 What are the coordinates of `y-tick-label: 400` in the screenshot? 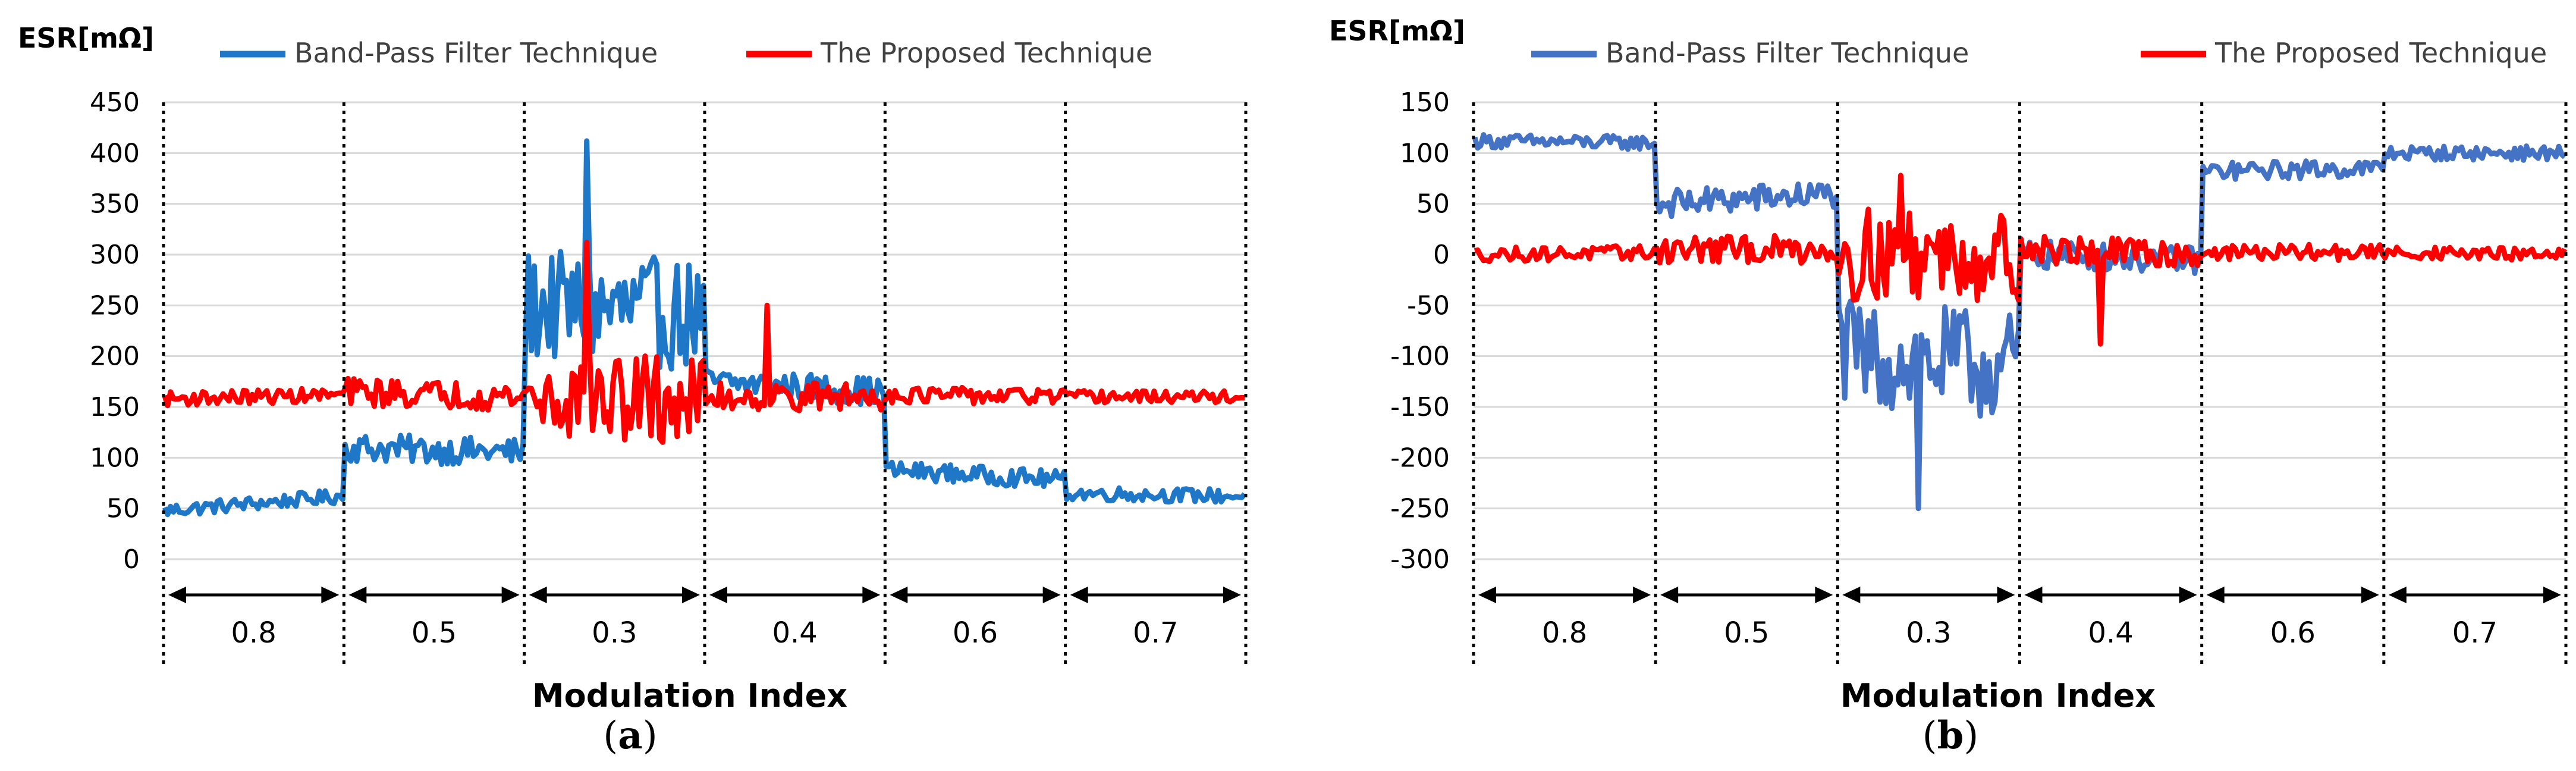 It's located at (115, 153).